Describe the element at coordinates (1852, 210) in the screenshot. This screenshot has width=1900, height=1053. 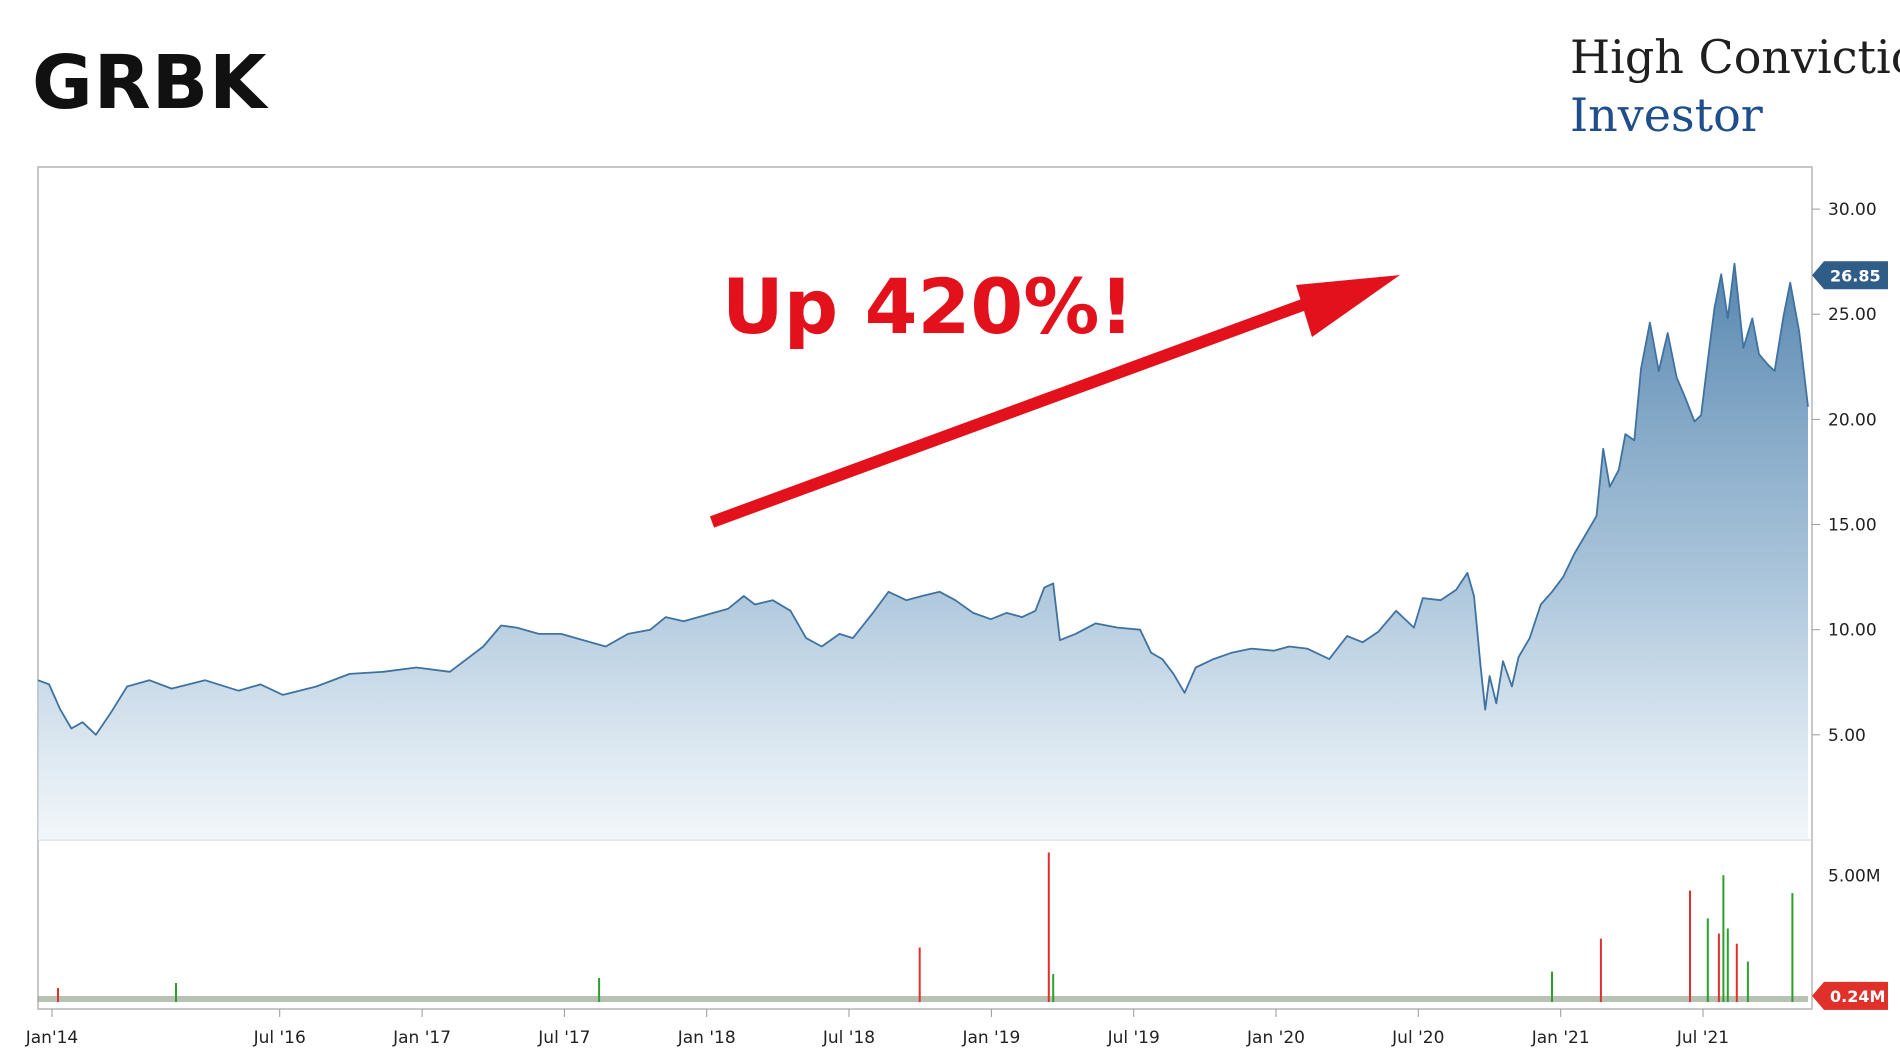
I see `y-tick-label: 30.00` at that location.